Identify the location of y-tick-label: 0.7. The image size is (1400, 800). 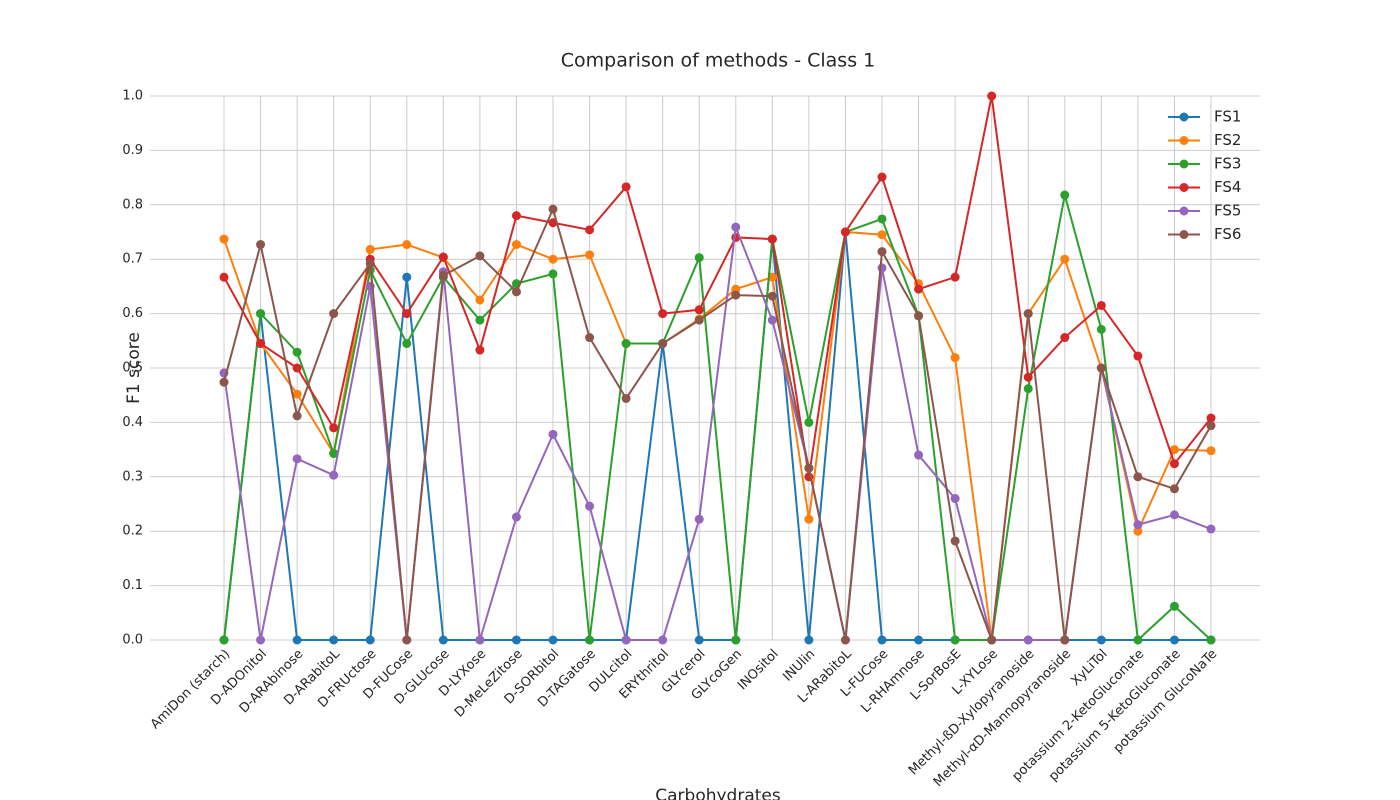
(132, 259).